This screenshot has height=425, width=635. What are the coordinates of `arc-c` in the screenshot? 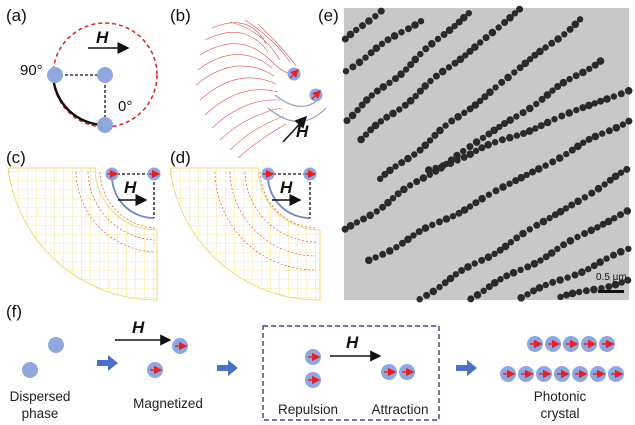 It's located at (133, 196).